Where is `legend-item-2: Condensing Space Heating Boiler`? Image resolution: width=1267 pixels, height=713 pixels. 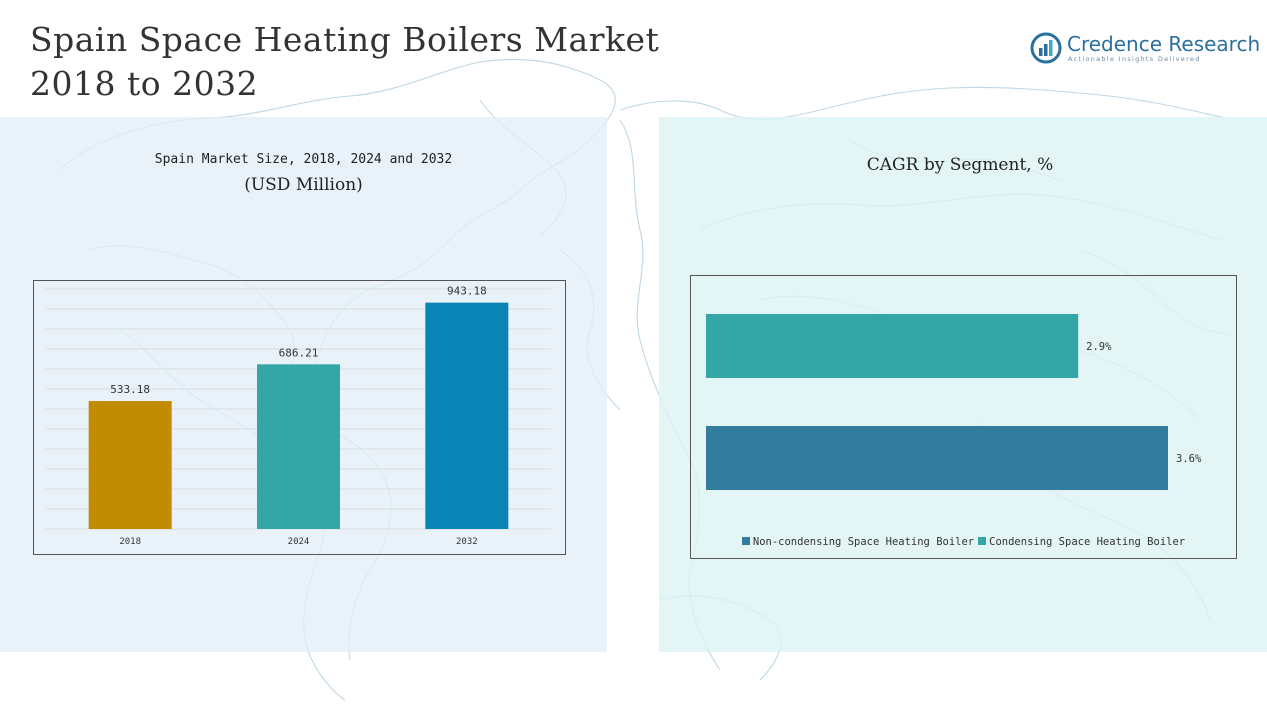
legend-item-2: Condensing Space Heating Boiler is located at coordinates (1081, 542).